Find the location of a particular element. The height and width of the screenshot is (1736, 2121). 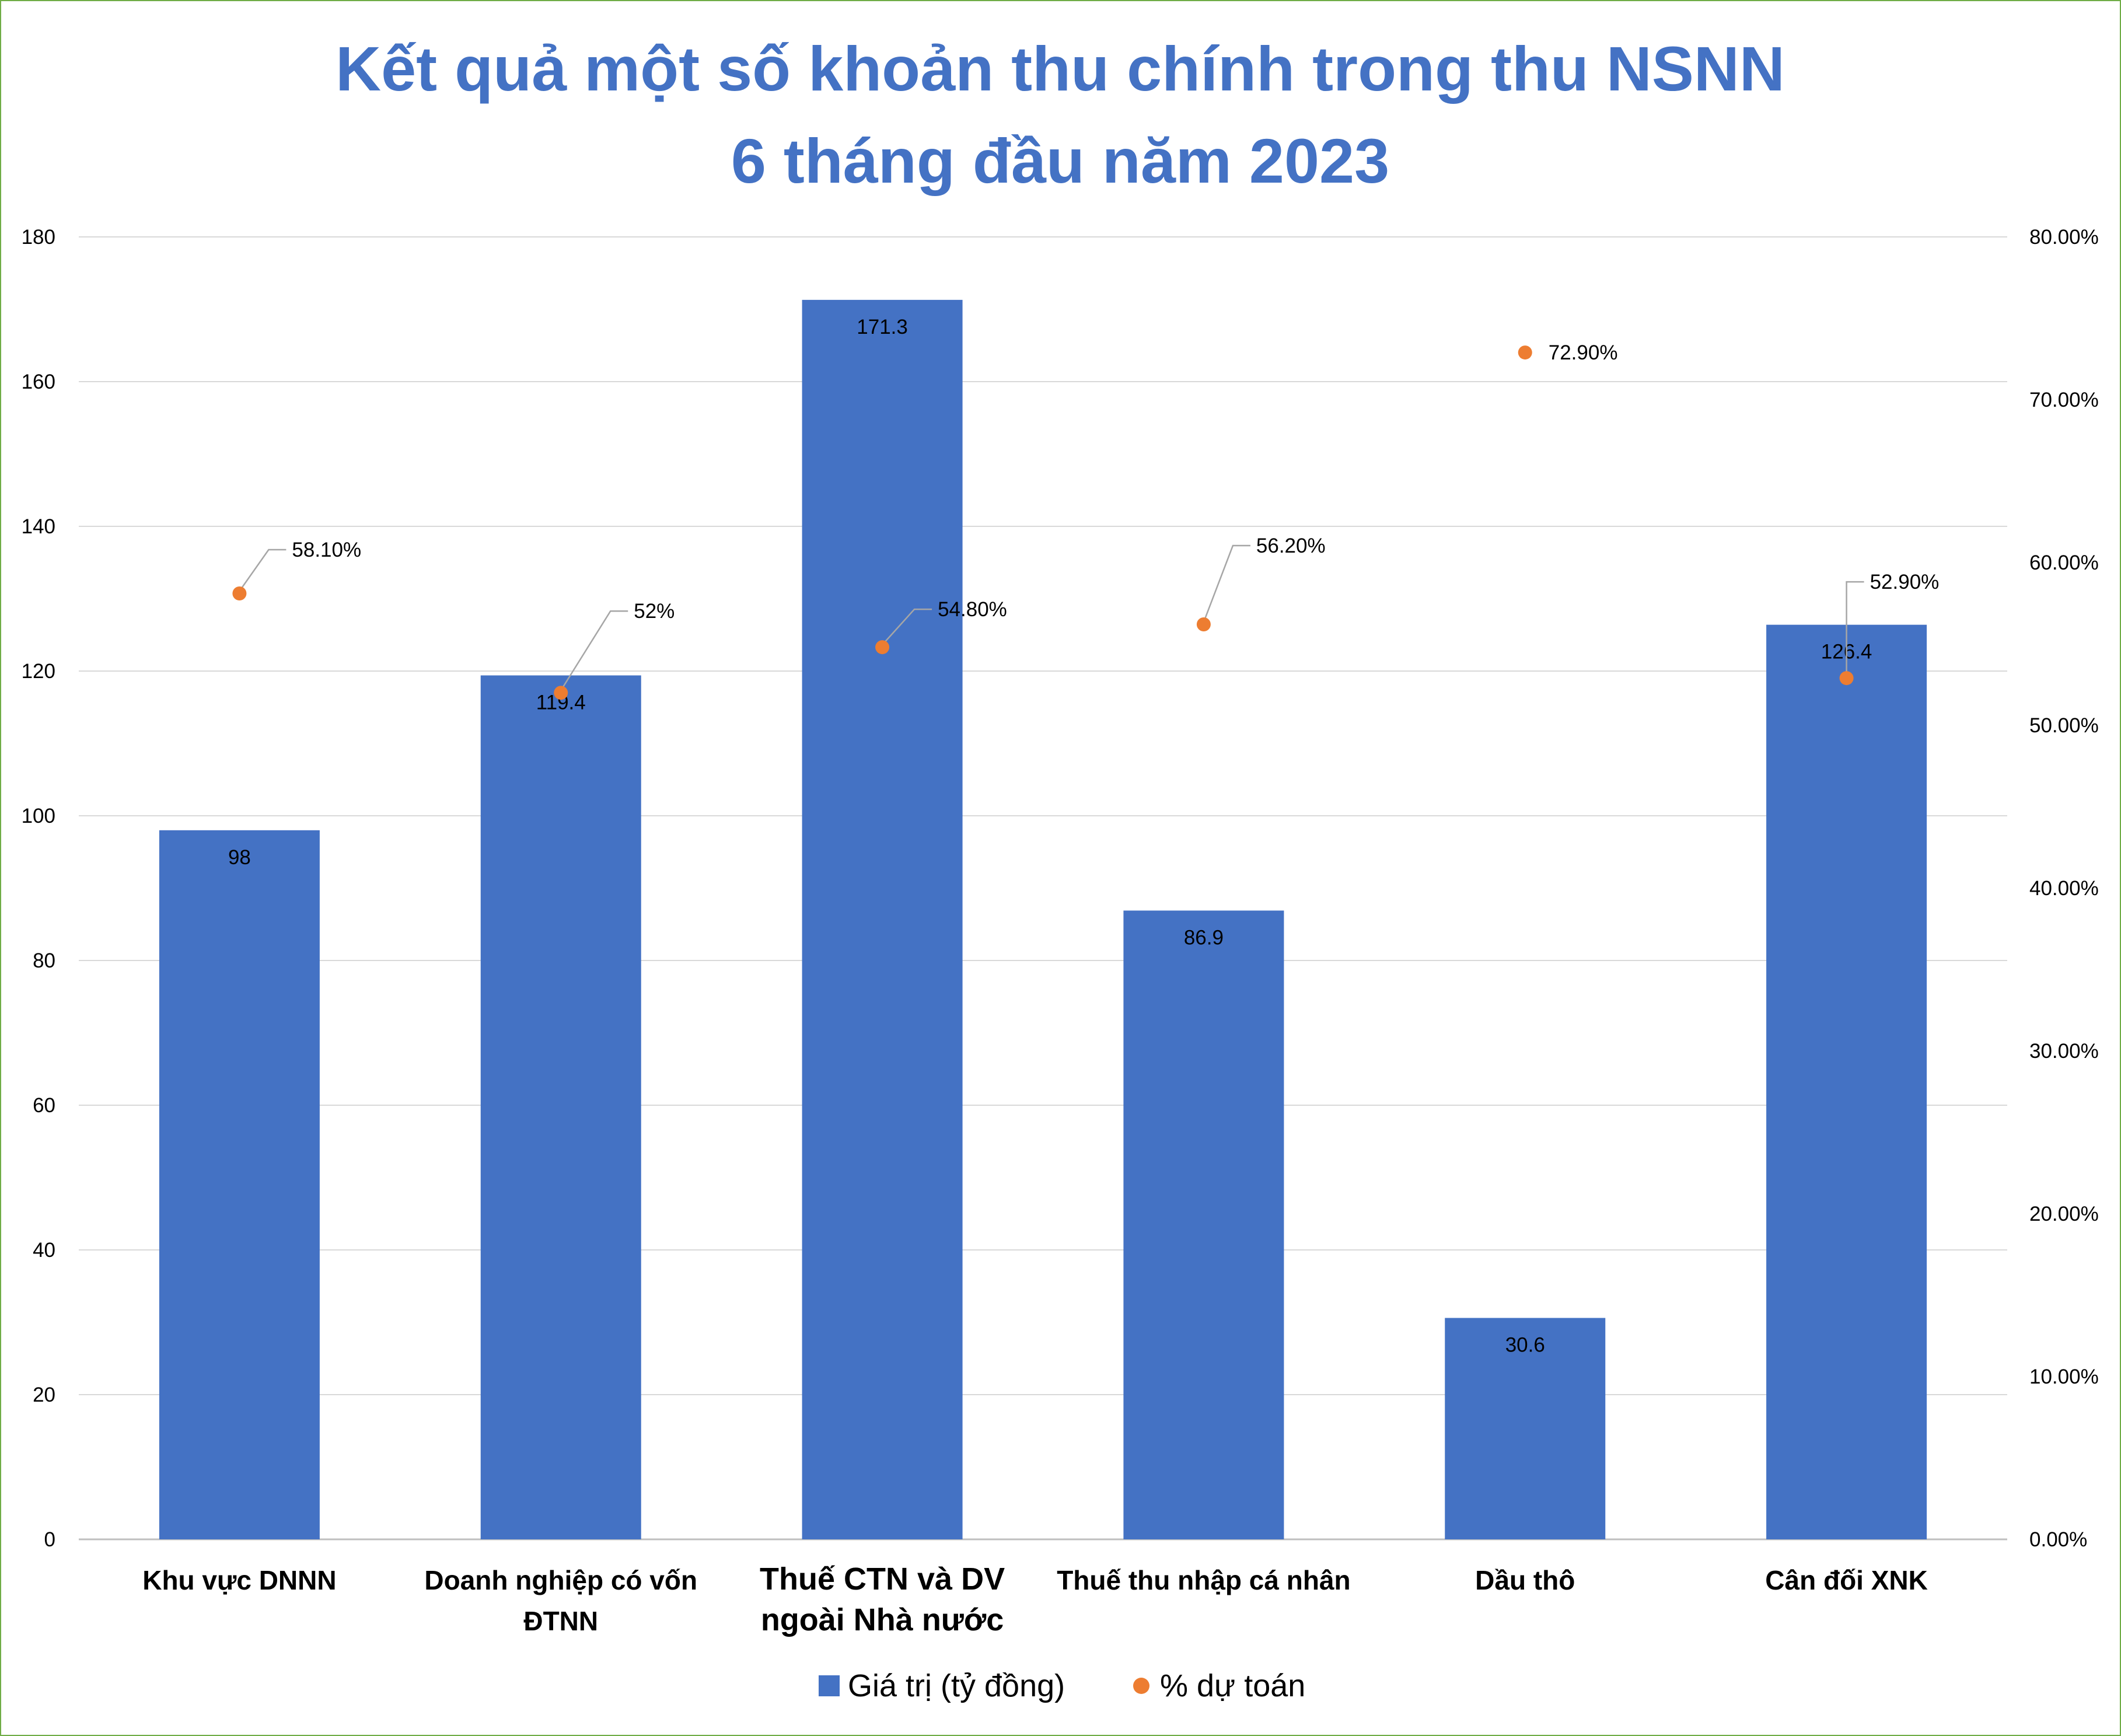

category-label: Doanh nghiệp có vốn is located at coordinates (560, 1580).